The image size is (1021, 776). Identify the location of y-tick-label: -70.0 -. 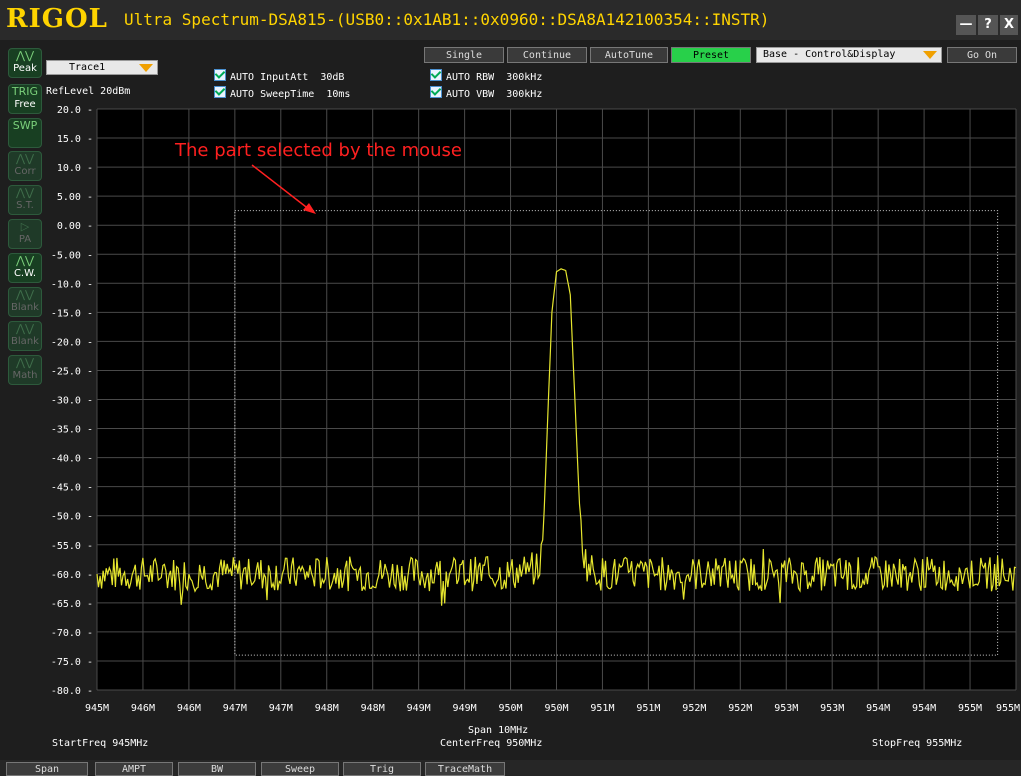
(72, 633).